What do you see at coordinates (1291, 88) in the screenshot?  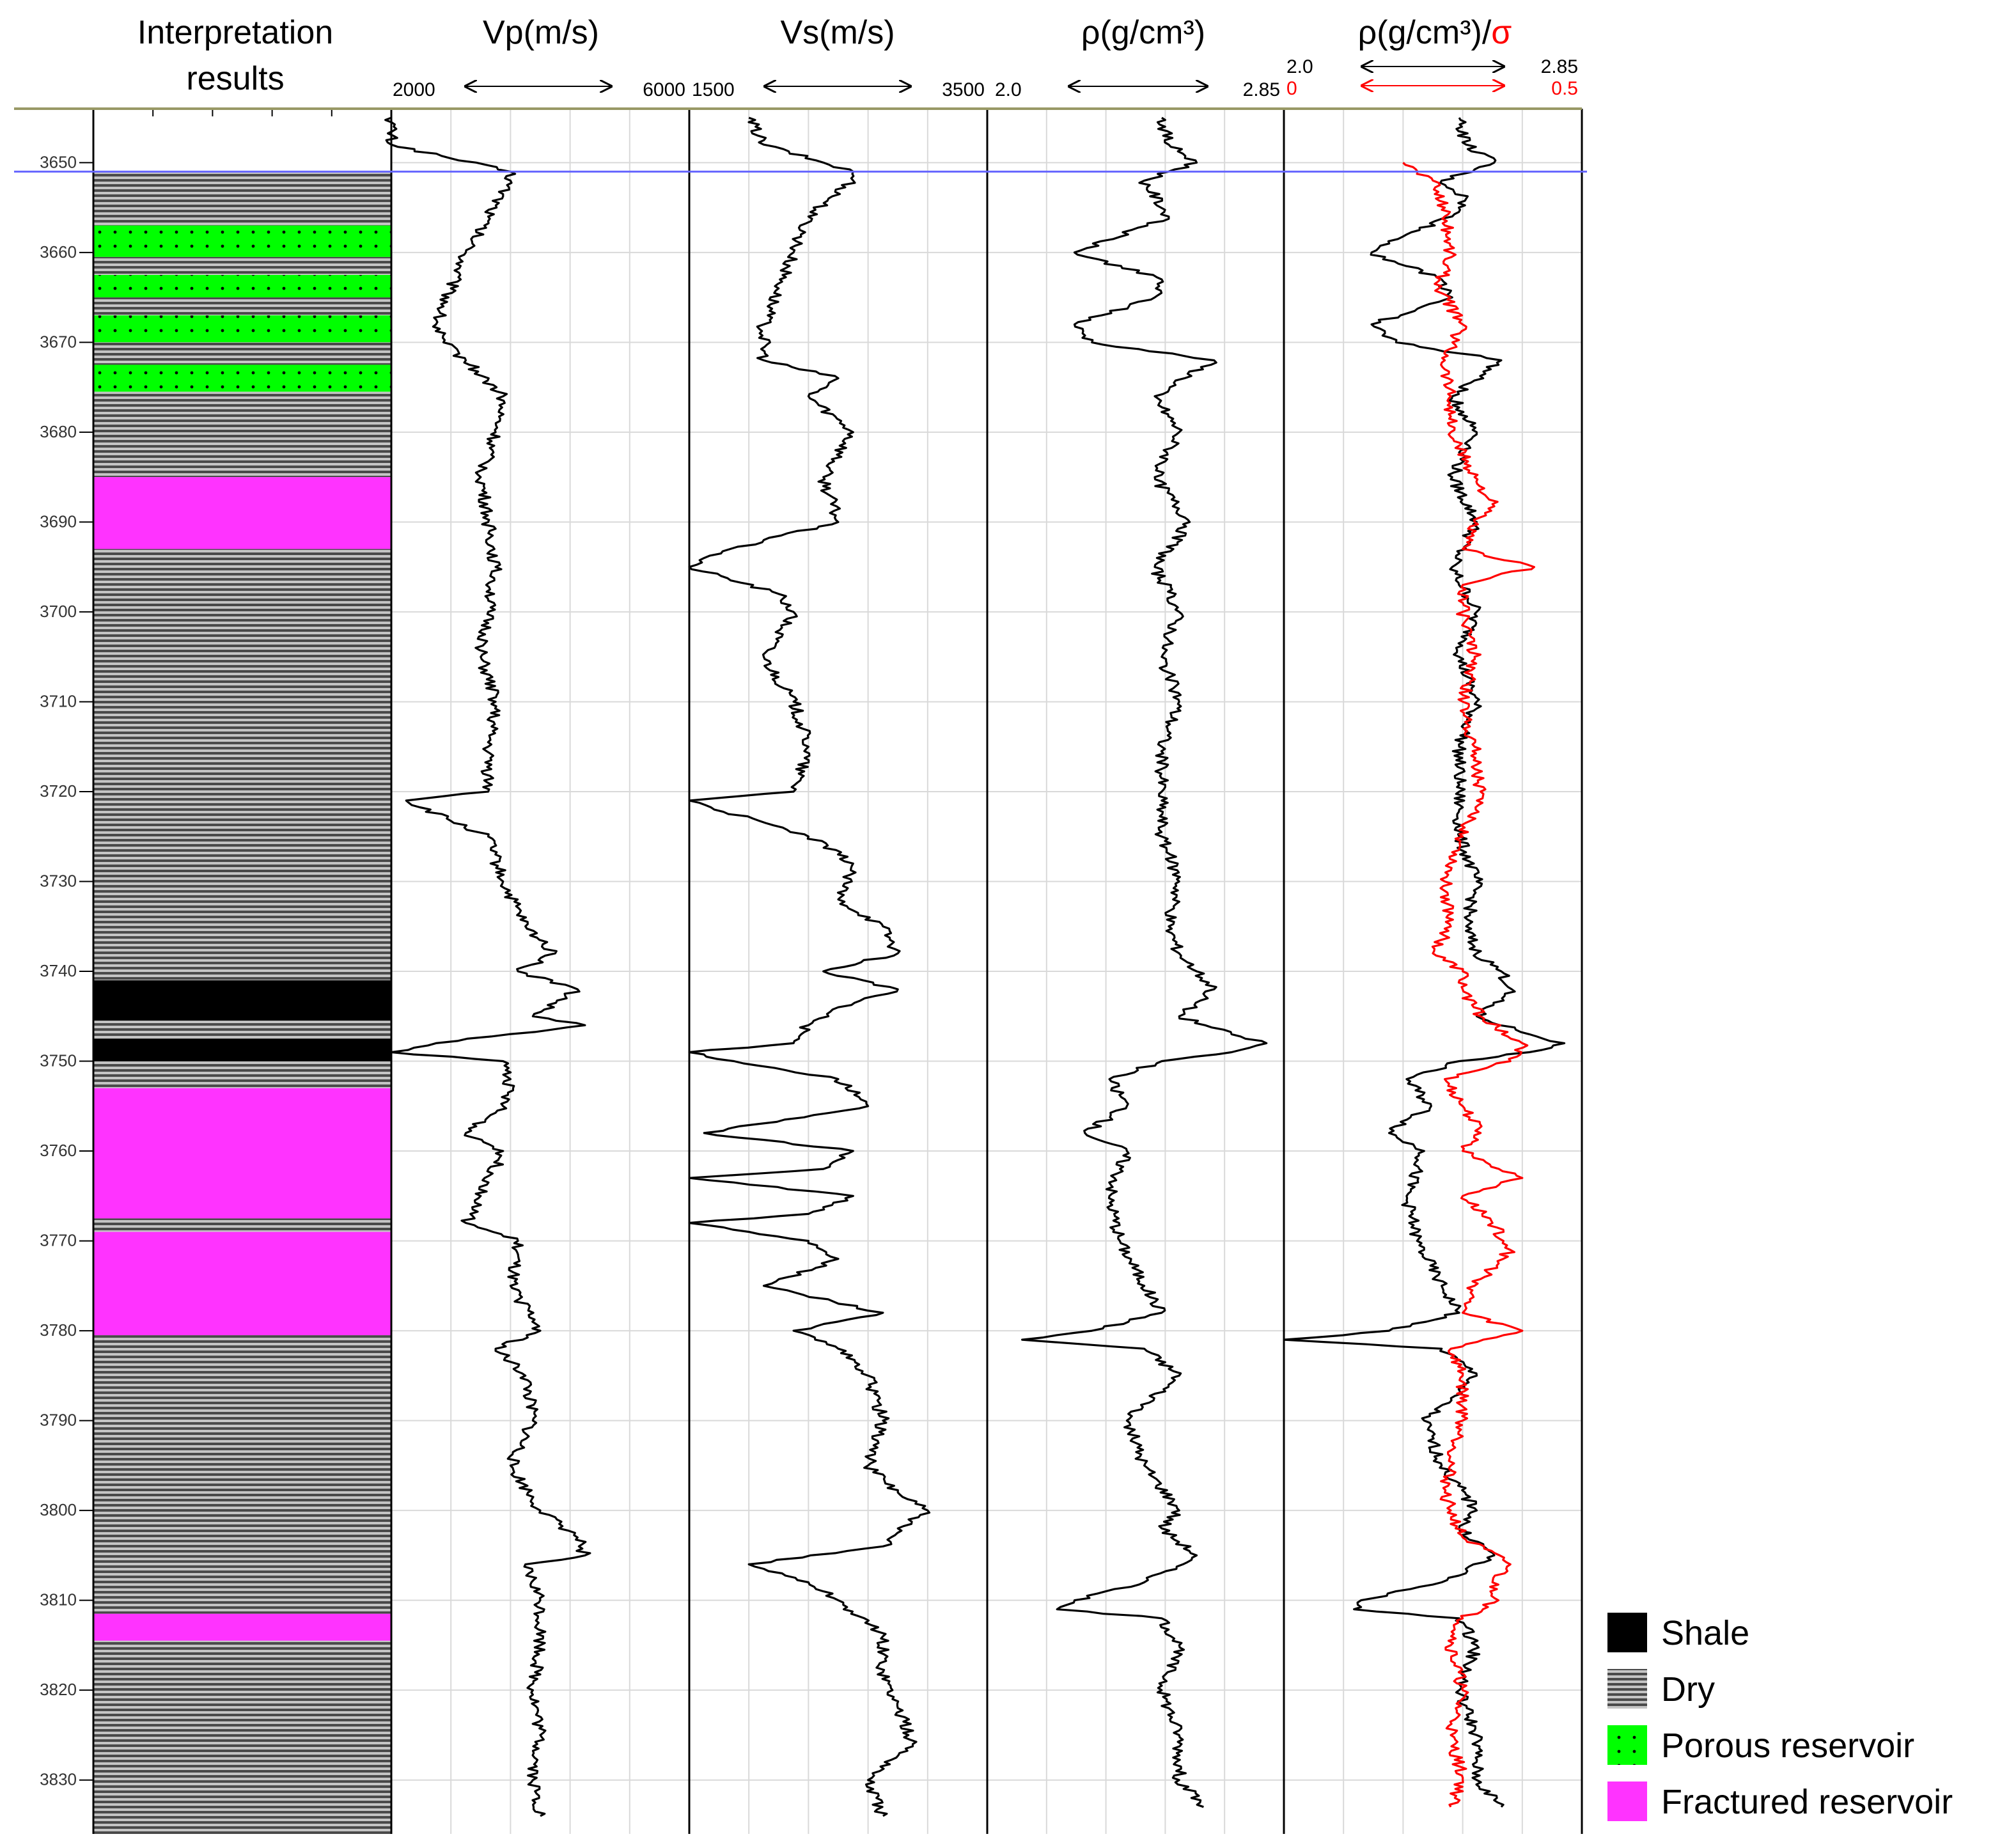 I see `sigma-scale-min: 0` at bounding box center [1291, 88].